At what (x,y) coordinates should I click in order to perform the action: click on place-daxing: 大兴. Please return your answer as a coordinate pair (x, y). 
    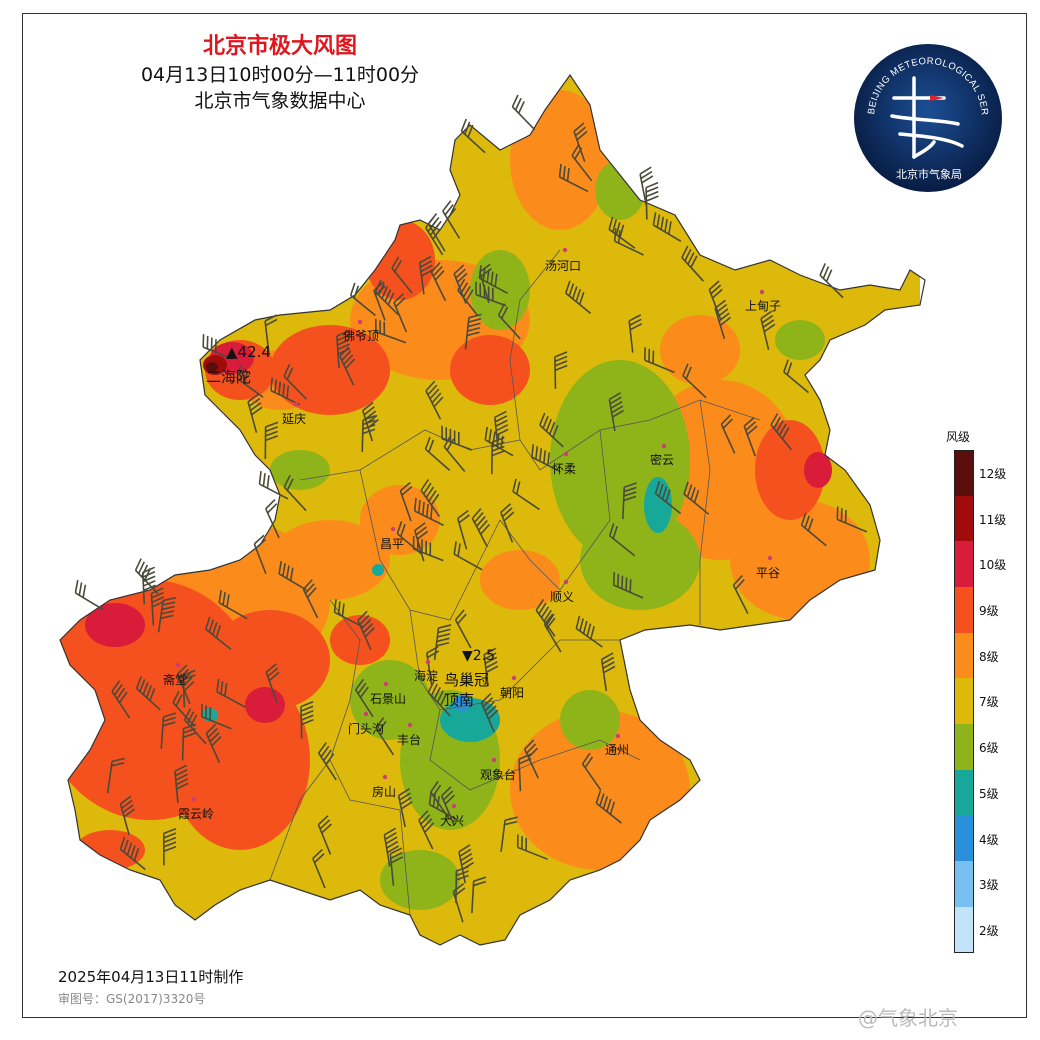
    Looking at the image, I should click on (452, 821).